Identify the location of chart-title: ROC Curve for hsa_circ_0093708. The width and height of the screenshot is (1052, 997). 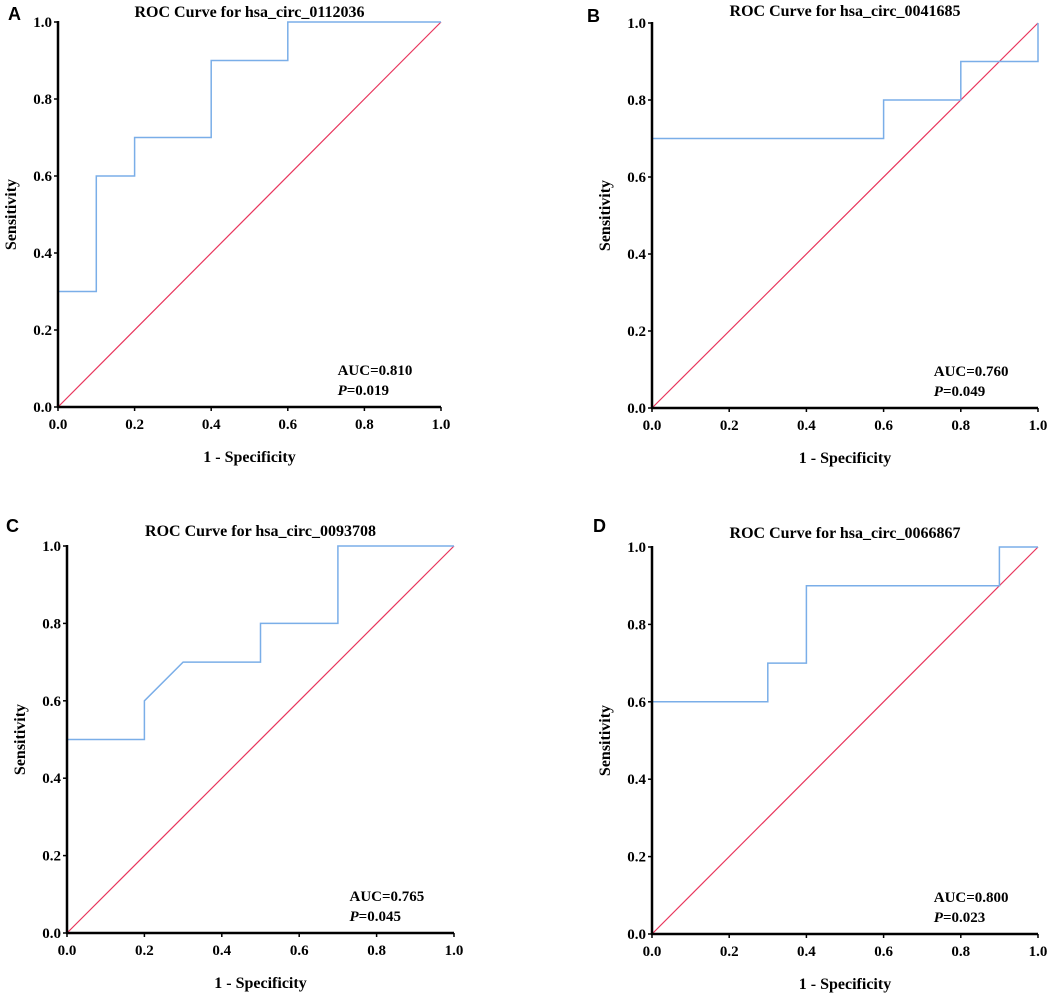
(260, 531).